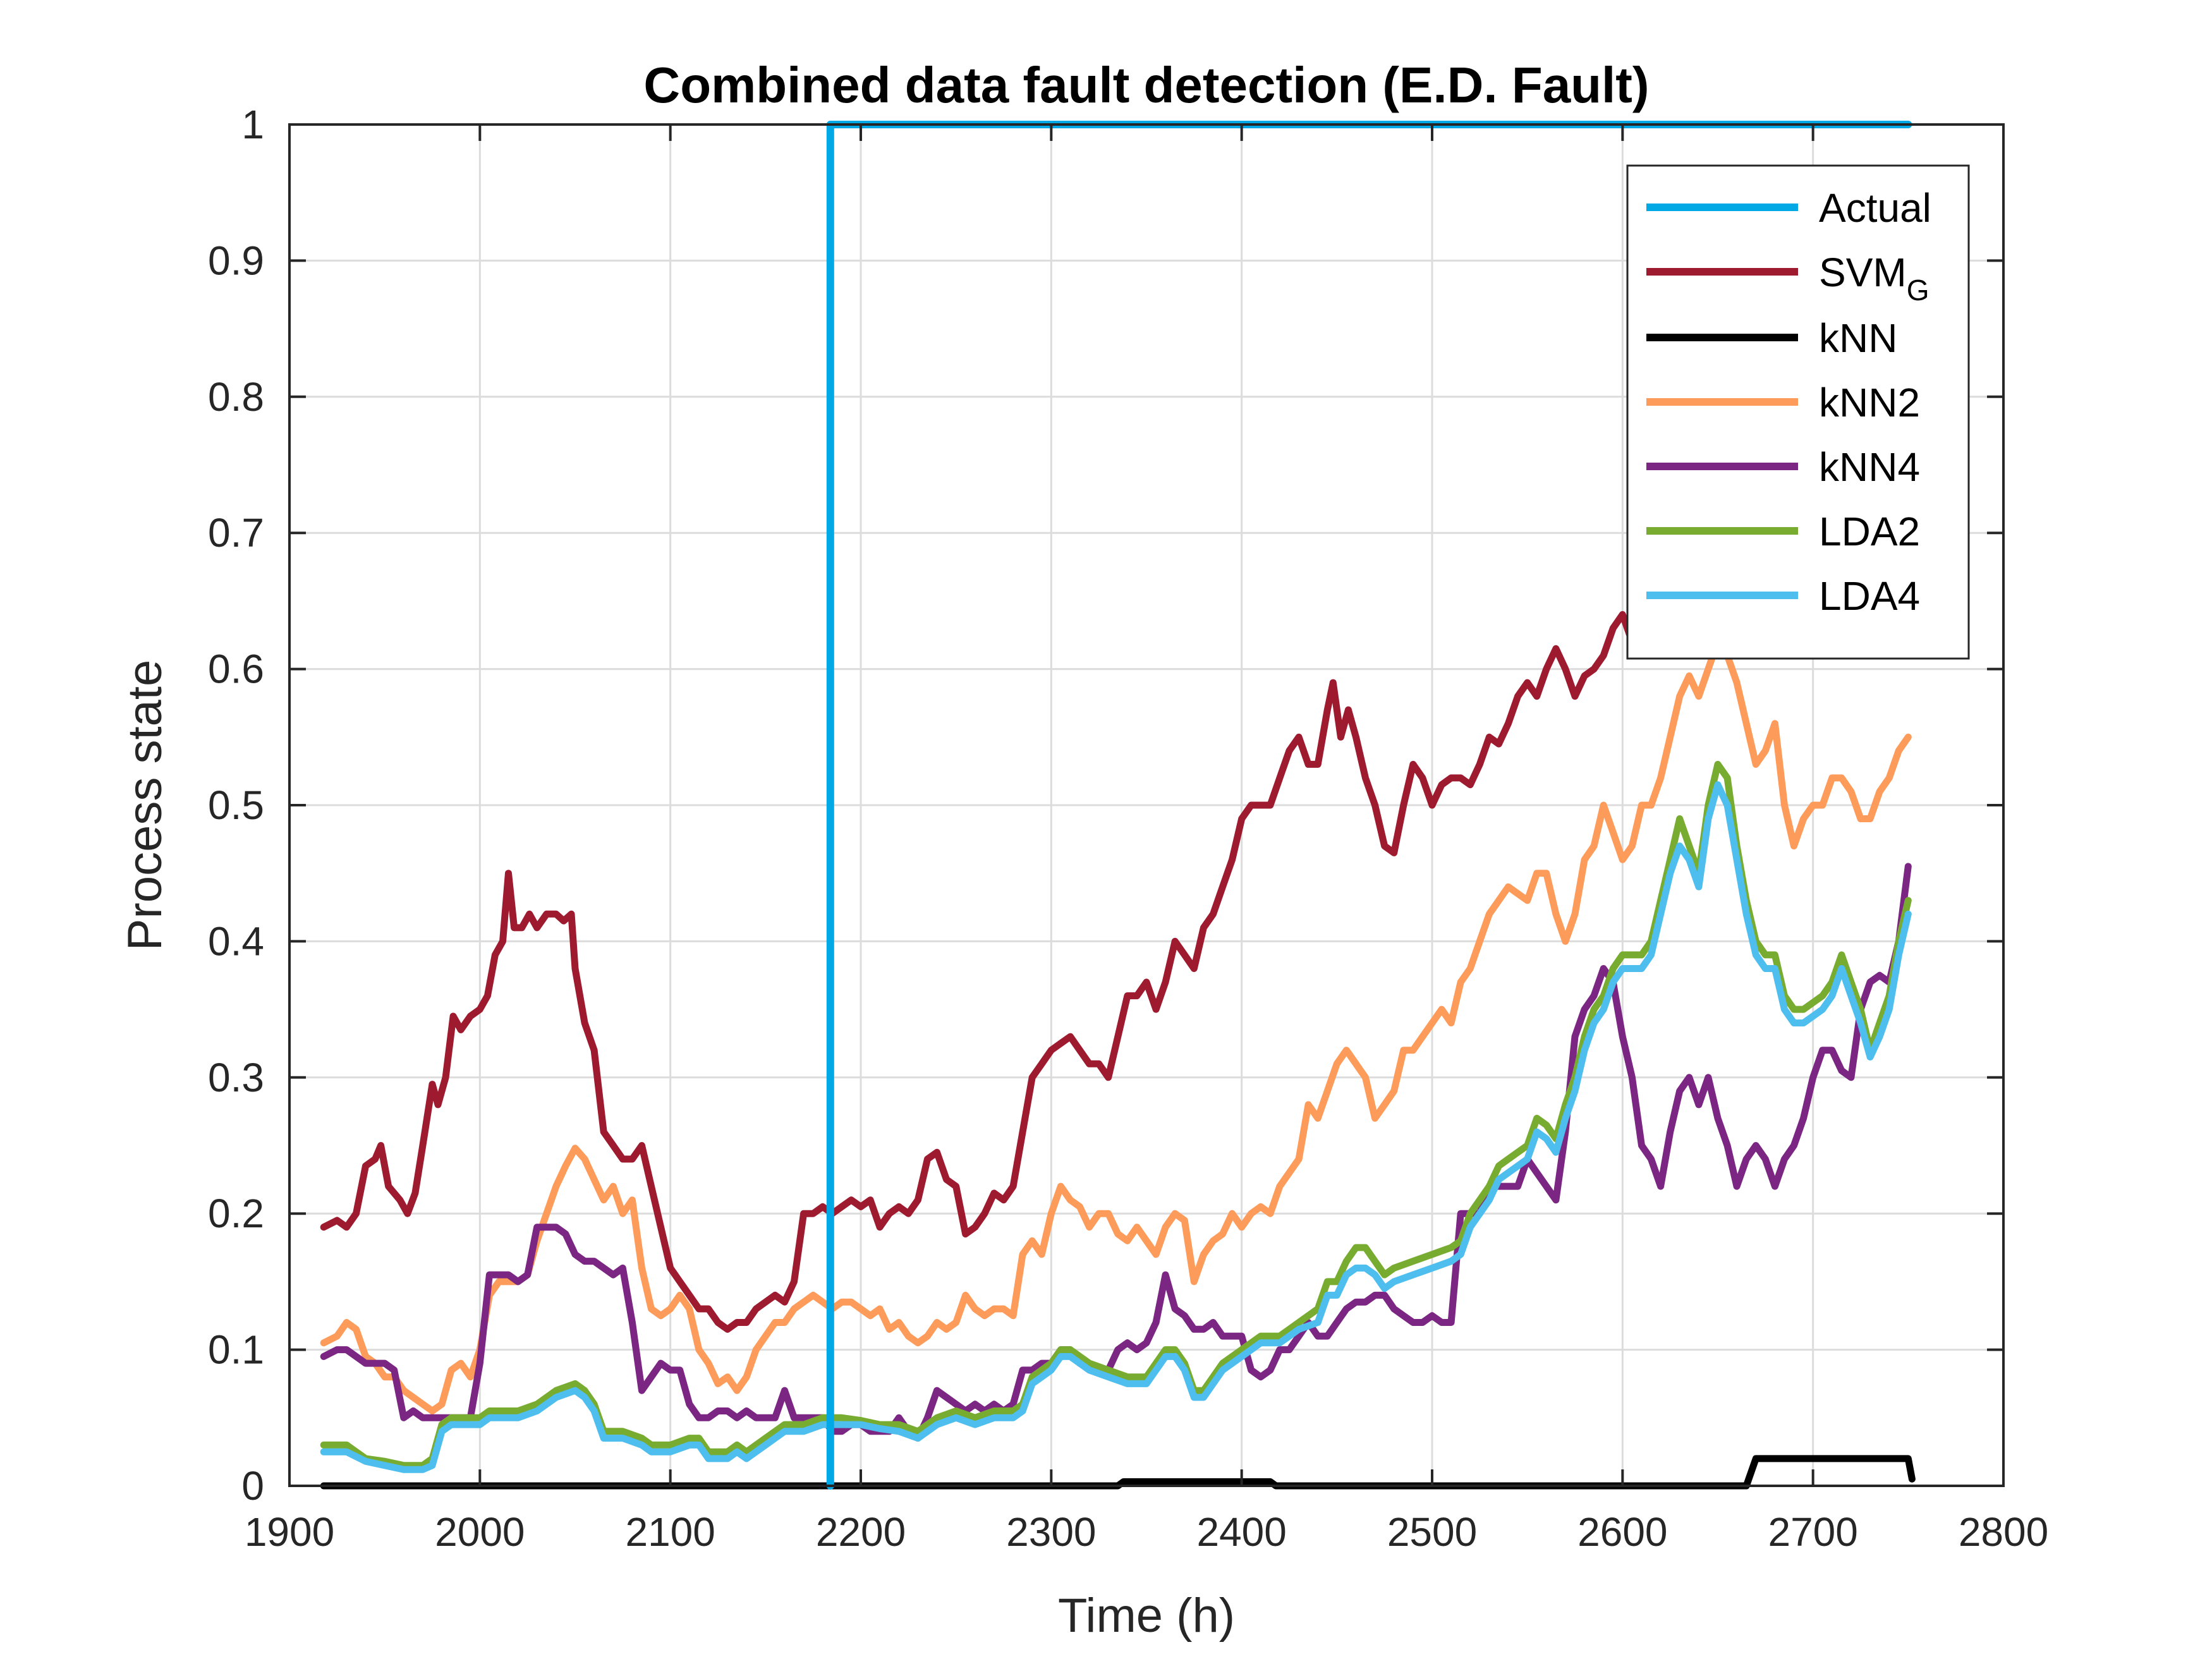 The image size is (2212, 1659). I want to click on y-tick-label: 0.2, so click(236, 1213).